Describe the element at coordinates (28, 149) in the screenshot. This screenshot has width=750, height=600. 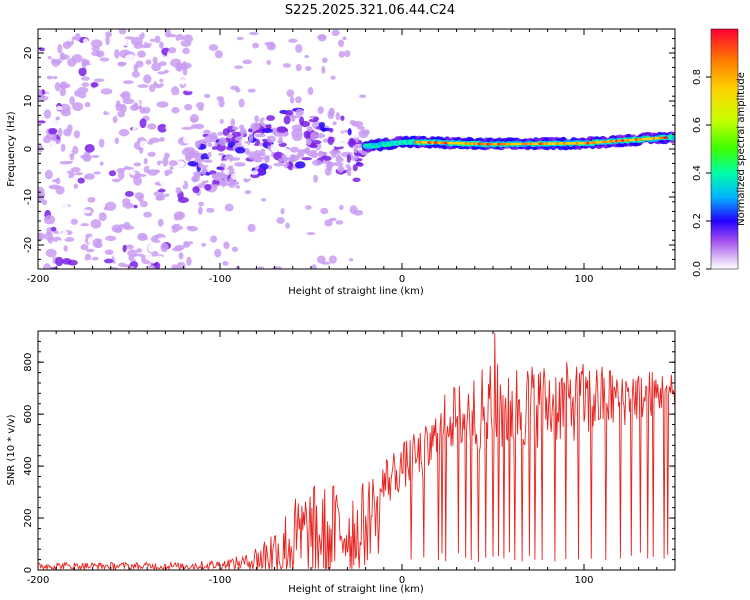
I see `y-tick-label: 0` at that location.